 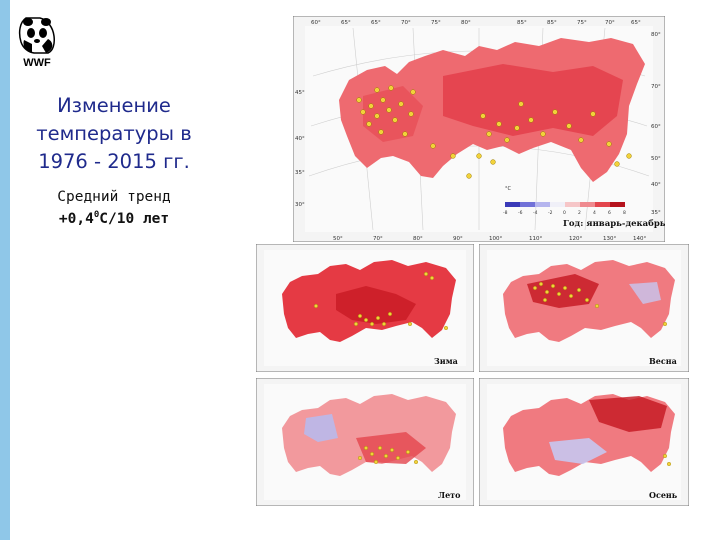 I want to click on map-spring: Весна, so click(x=584, y=308).